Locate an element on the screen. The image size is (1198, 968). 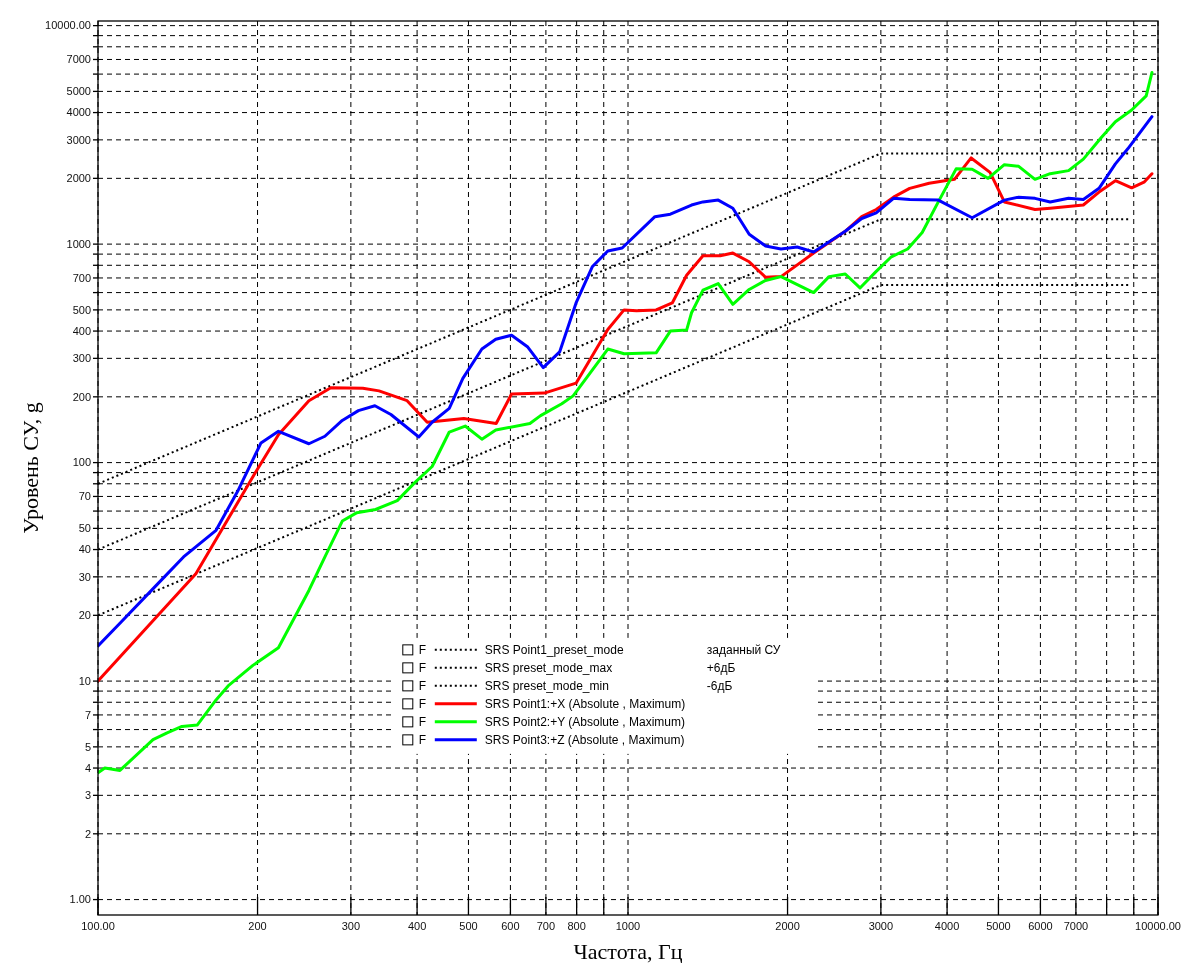
x-tick-label: 400 is located at coordinates (417, 926).